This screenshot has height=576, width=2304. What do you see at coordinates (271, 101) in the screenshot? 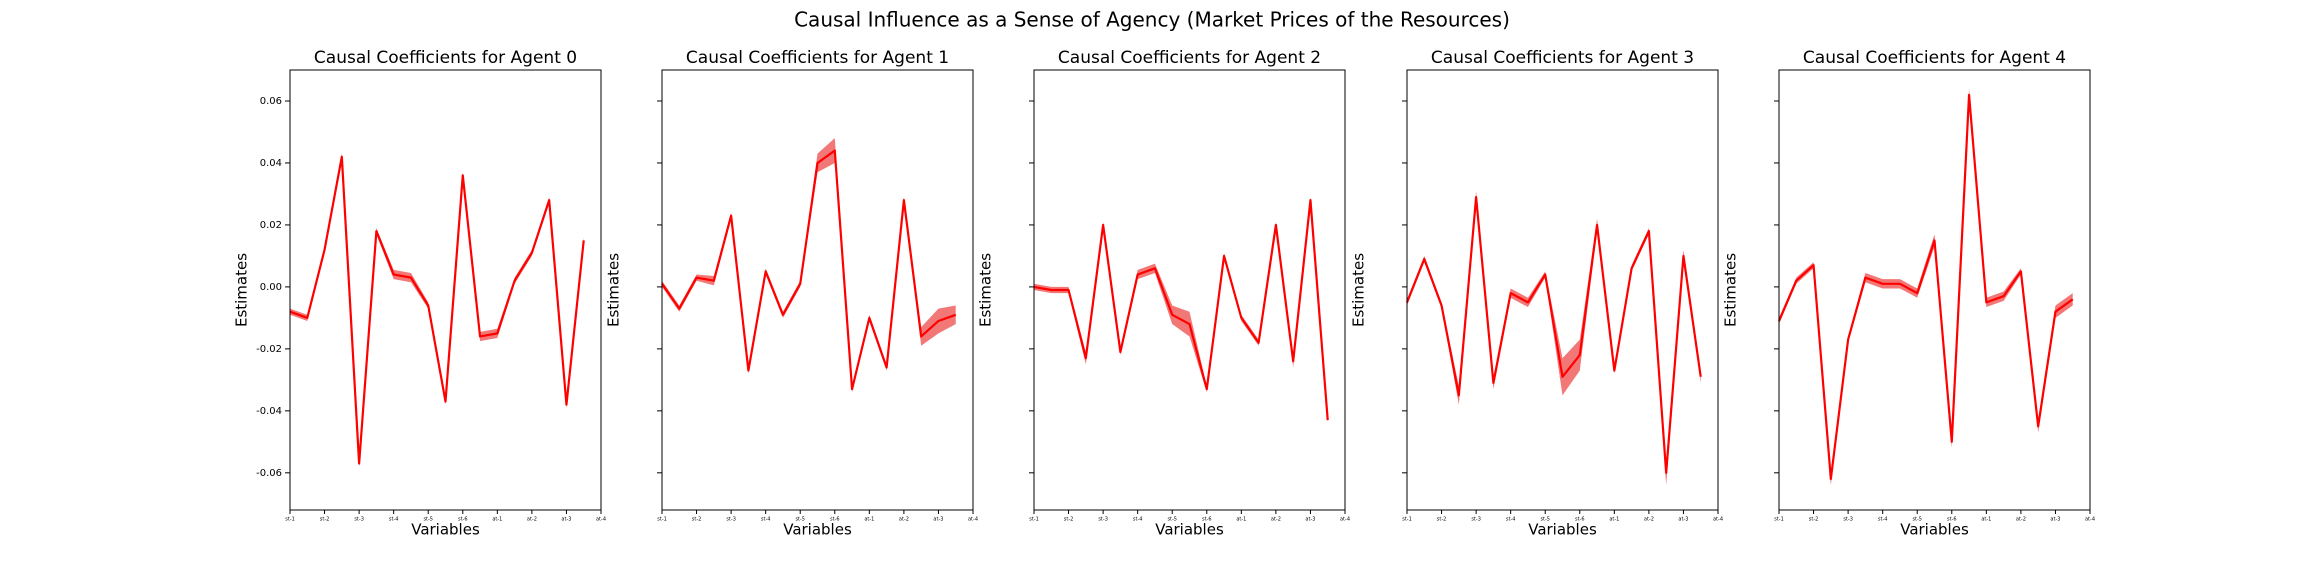
I see `y-tick-label: 0.06` at bounding box center [271, 101].